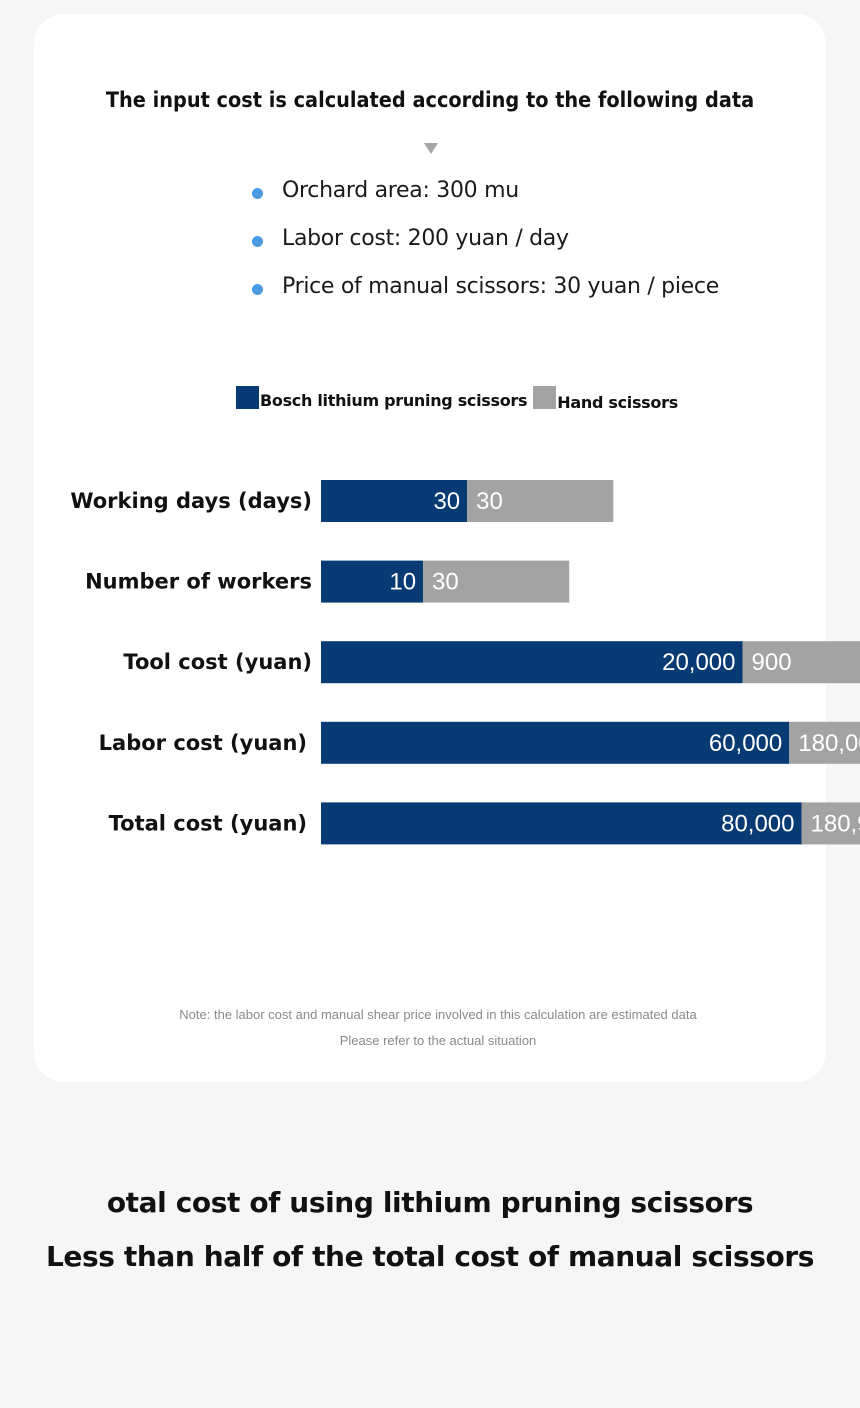 This screenshot has width=860, height=1408. I want to click on legend-item-hand: Hand scissors, so click(605, 399).